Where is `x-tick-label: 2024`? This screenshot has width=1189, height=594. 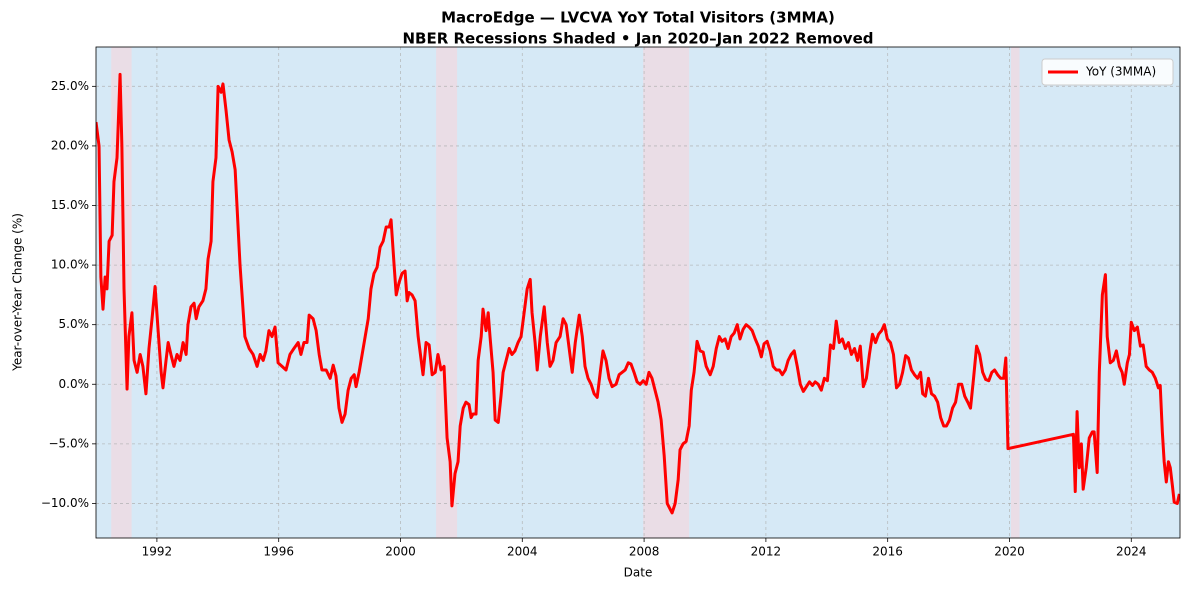
x-tick-label: 2024 is located at coordinates (1131, 552).